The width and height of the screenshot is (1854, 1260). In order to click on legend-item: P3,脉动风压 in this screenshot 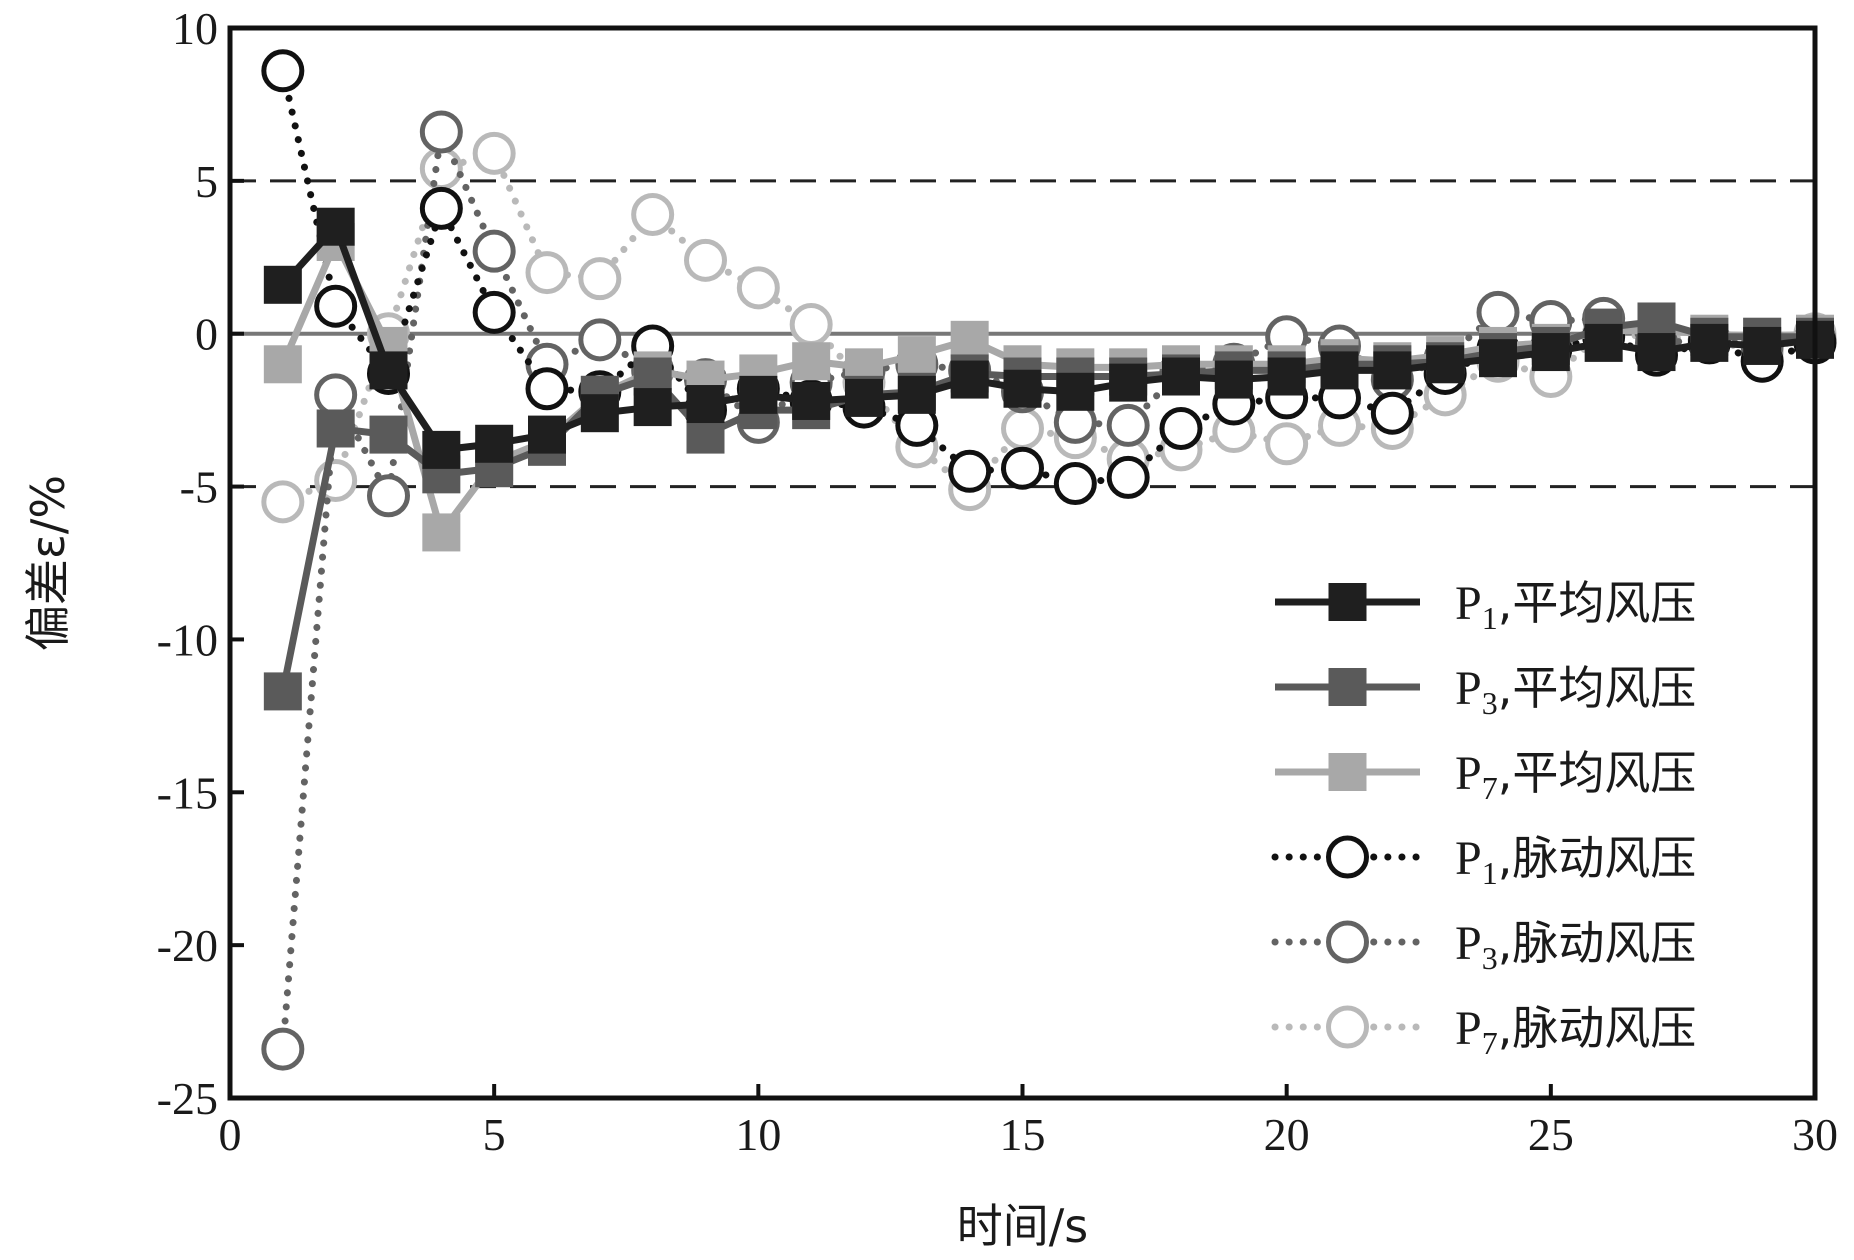, I will do `click(1483, 946)`.